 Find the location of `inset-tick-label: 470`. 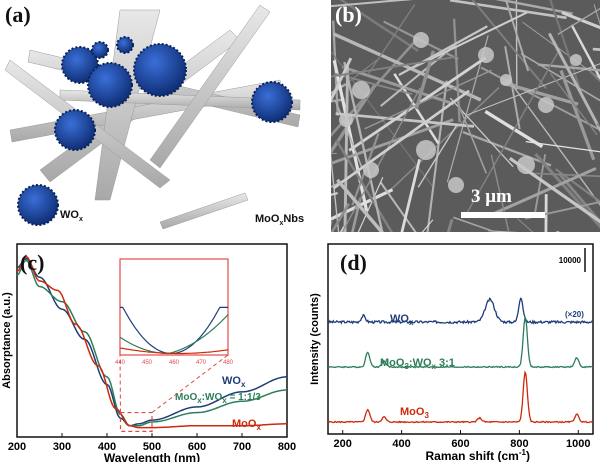

inset-tick-label: 470 is located at coordinates (201, 363).